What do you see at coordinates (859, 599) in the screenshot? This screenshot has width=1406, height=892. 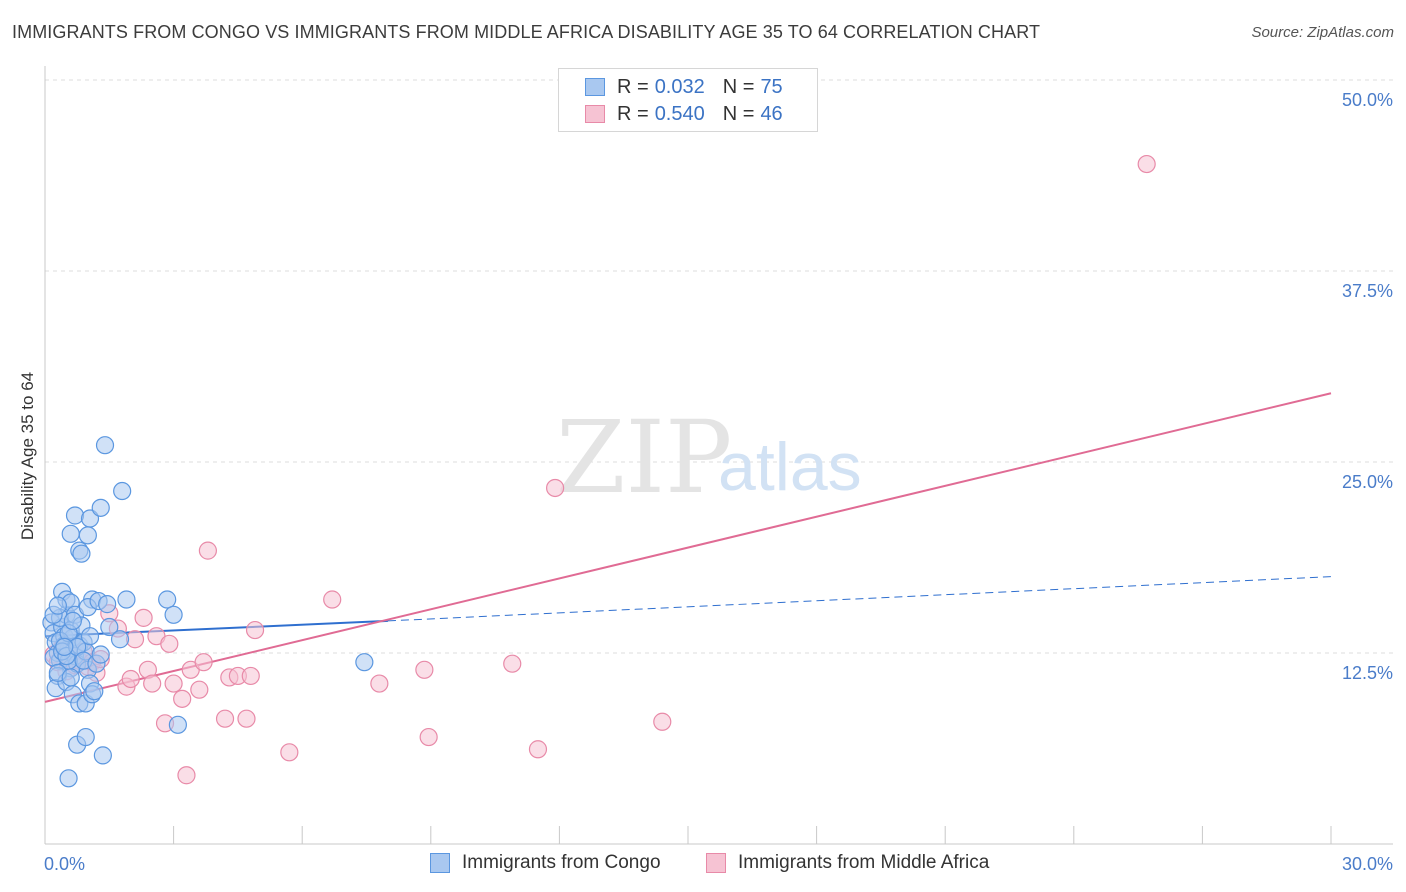 I see `trend-line-congo-extension` at bounding box center [859, 599].